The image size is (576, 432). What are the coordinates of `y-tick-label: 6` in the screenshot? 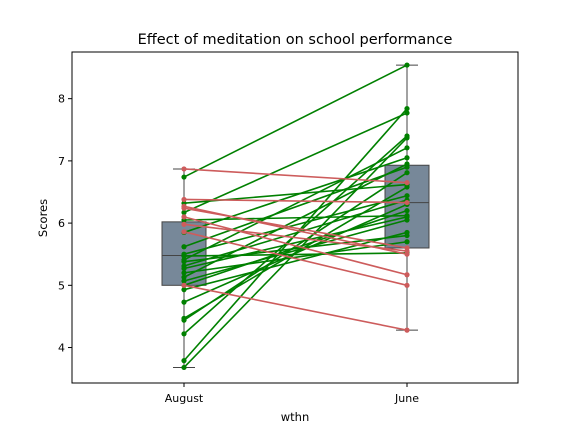 It's located at (61, 223).